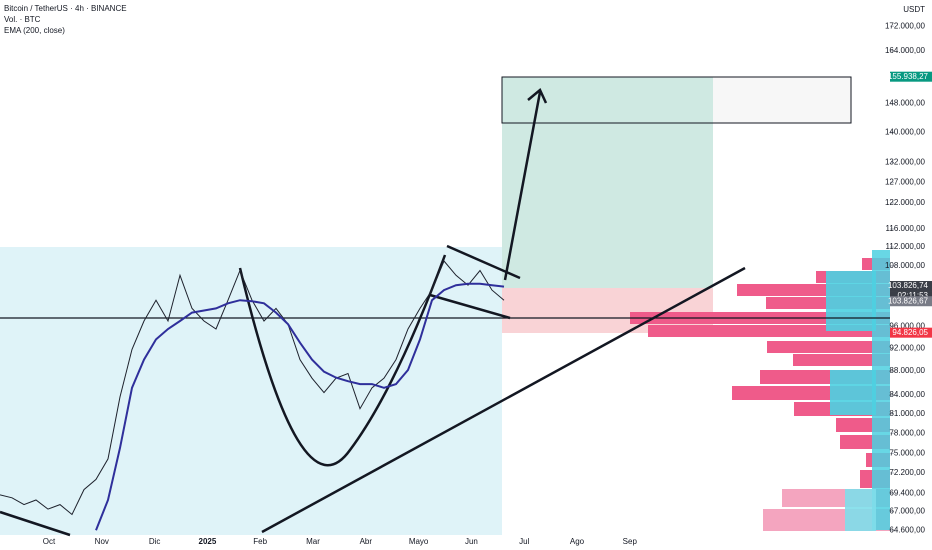  I want to click on y-tick-label: 75.000,00, so click(907, 452).